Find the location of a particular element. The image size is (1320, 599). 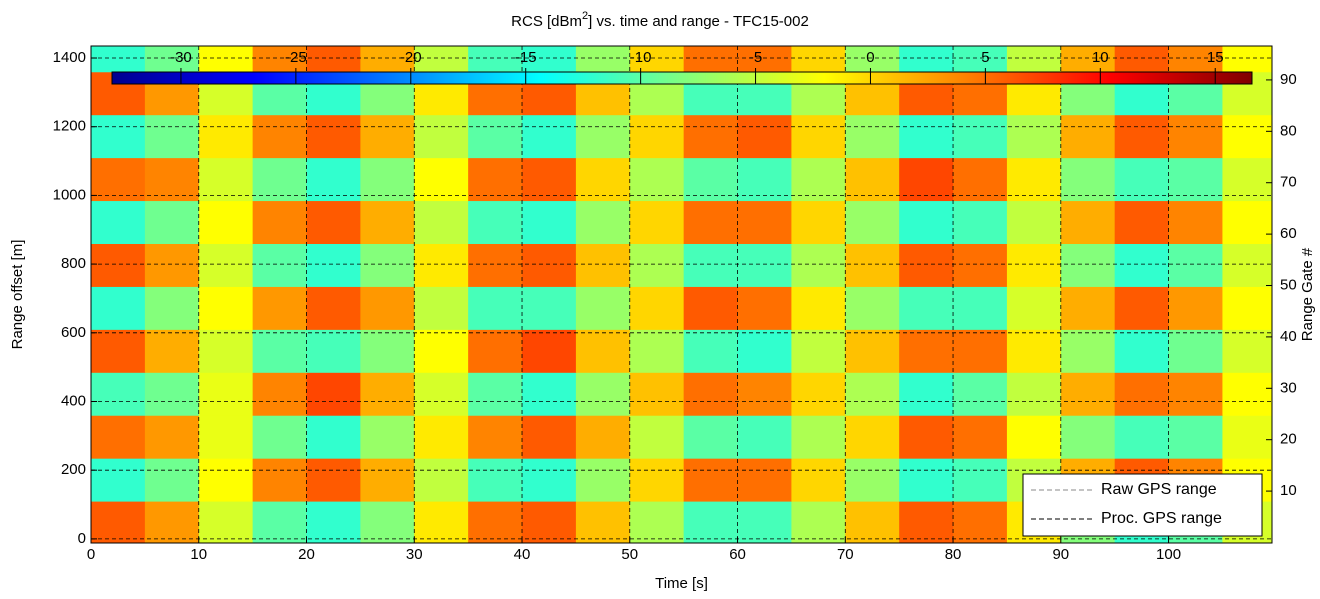

y-tick-label: 800 is located at coordinates (73, 263).